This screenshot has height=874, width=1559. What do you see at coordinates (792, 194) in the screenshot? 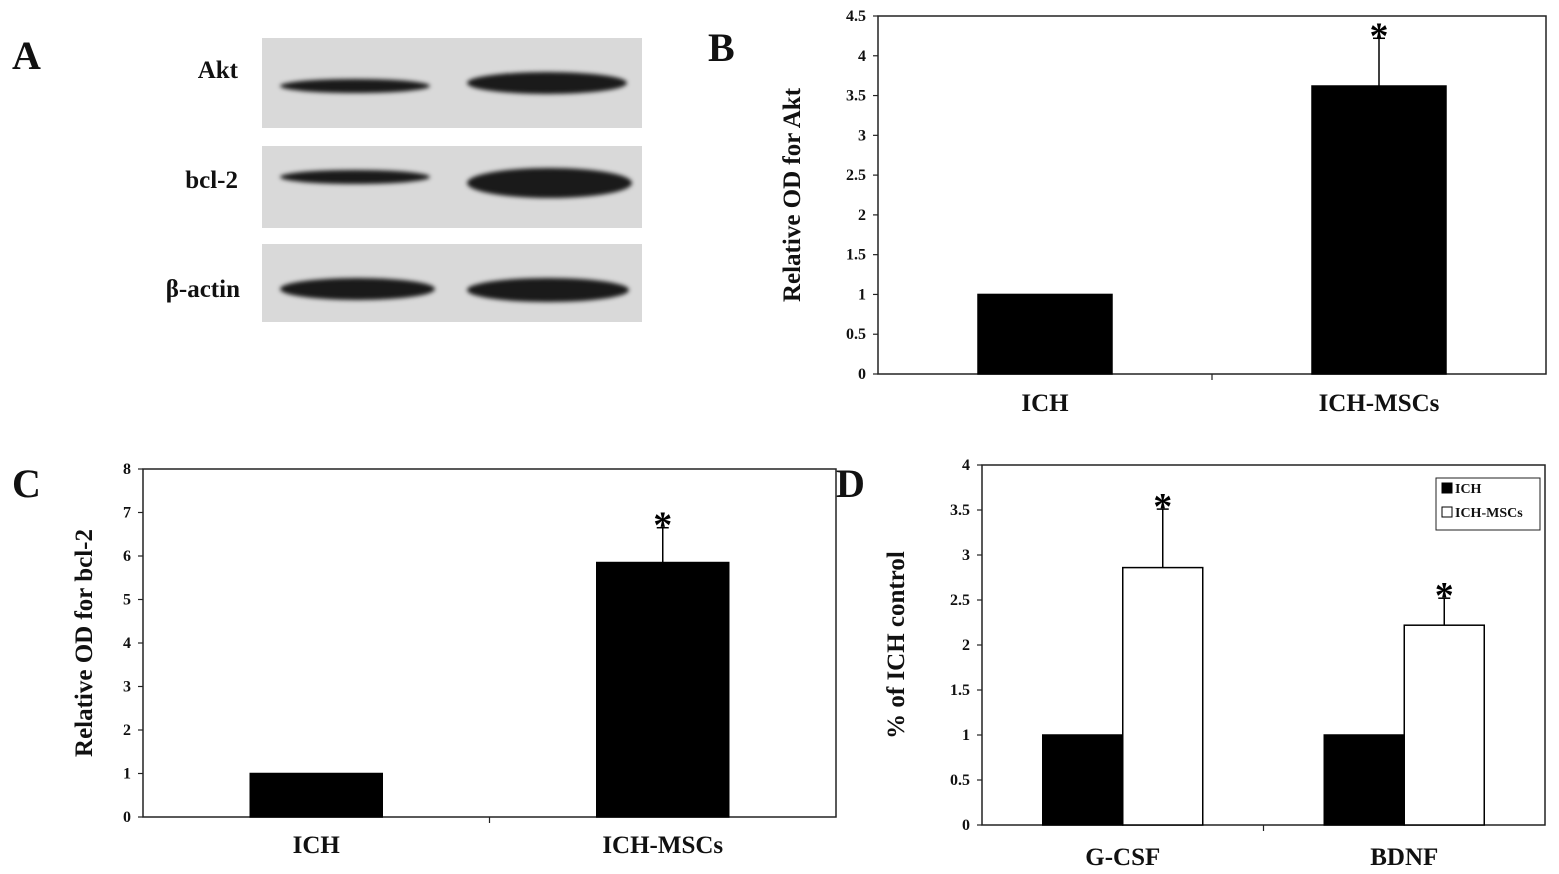
I see `y-axis-label: Relative OD for Akt` at bounding box center [792, 194].